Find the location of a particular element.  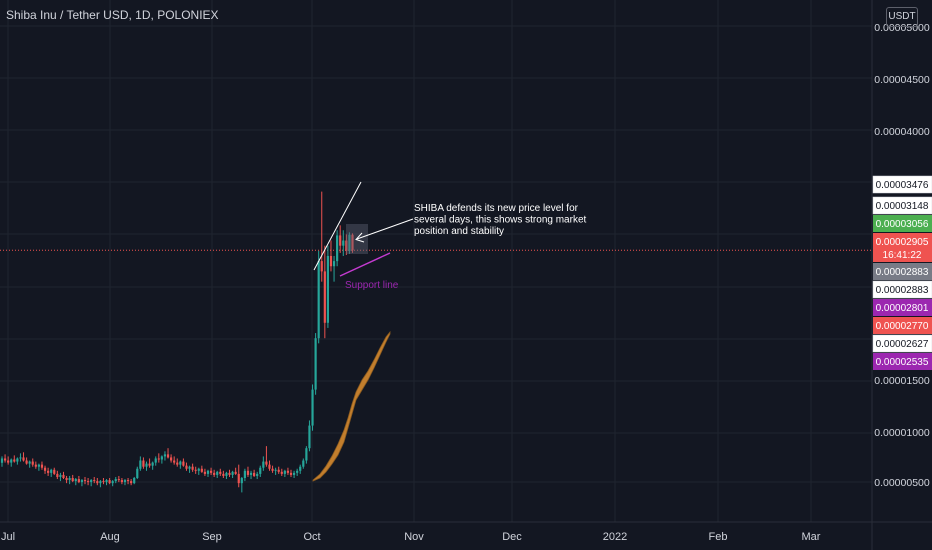

price-tag: 0.00003476 is located at coordinates (902, 184).